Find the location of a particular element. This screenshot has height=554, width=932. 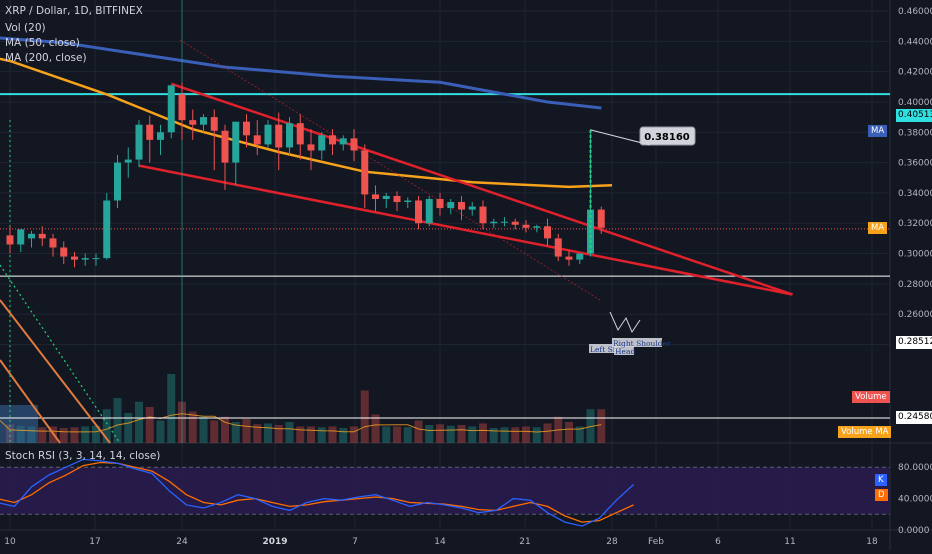

price-tick-label: 0.34000 is located at coordinates (915, 194).